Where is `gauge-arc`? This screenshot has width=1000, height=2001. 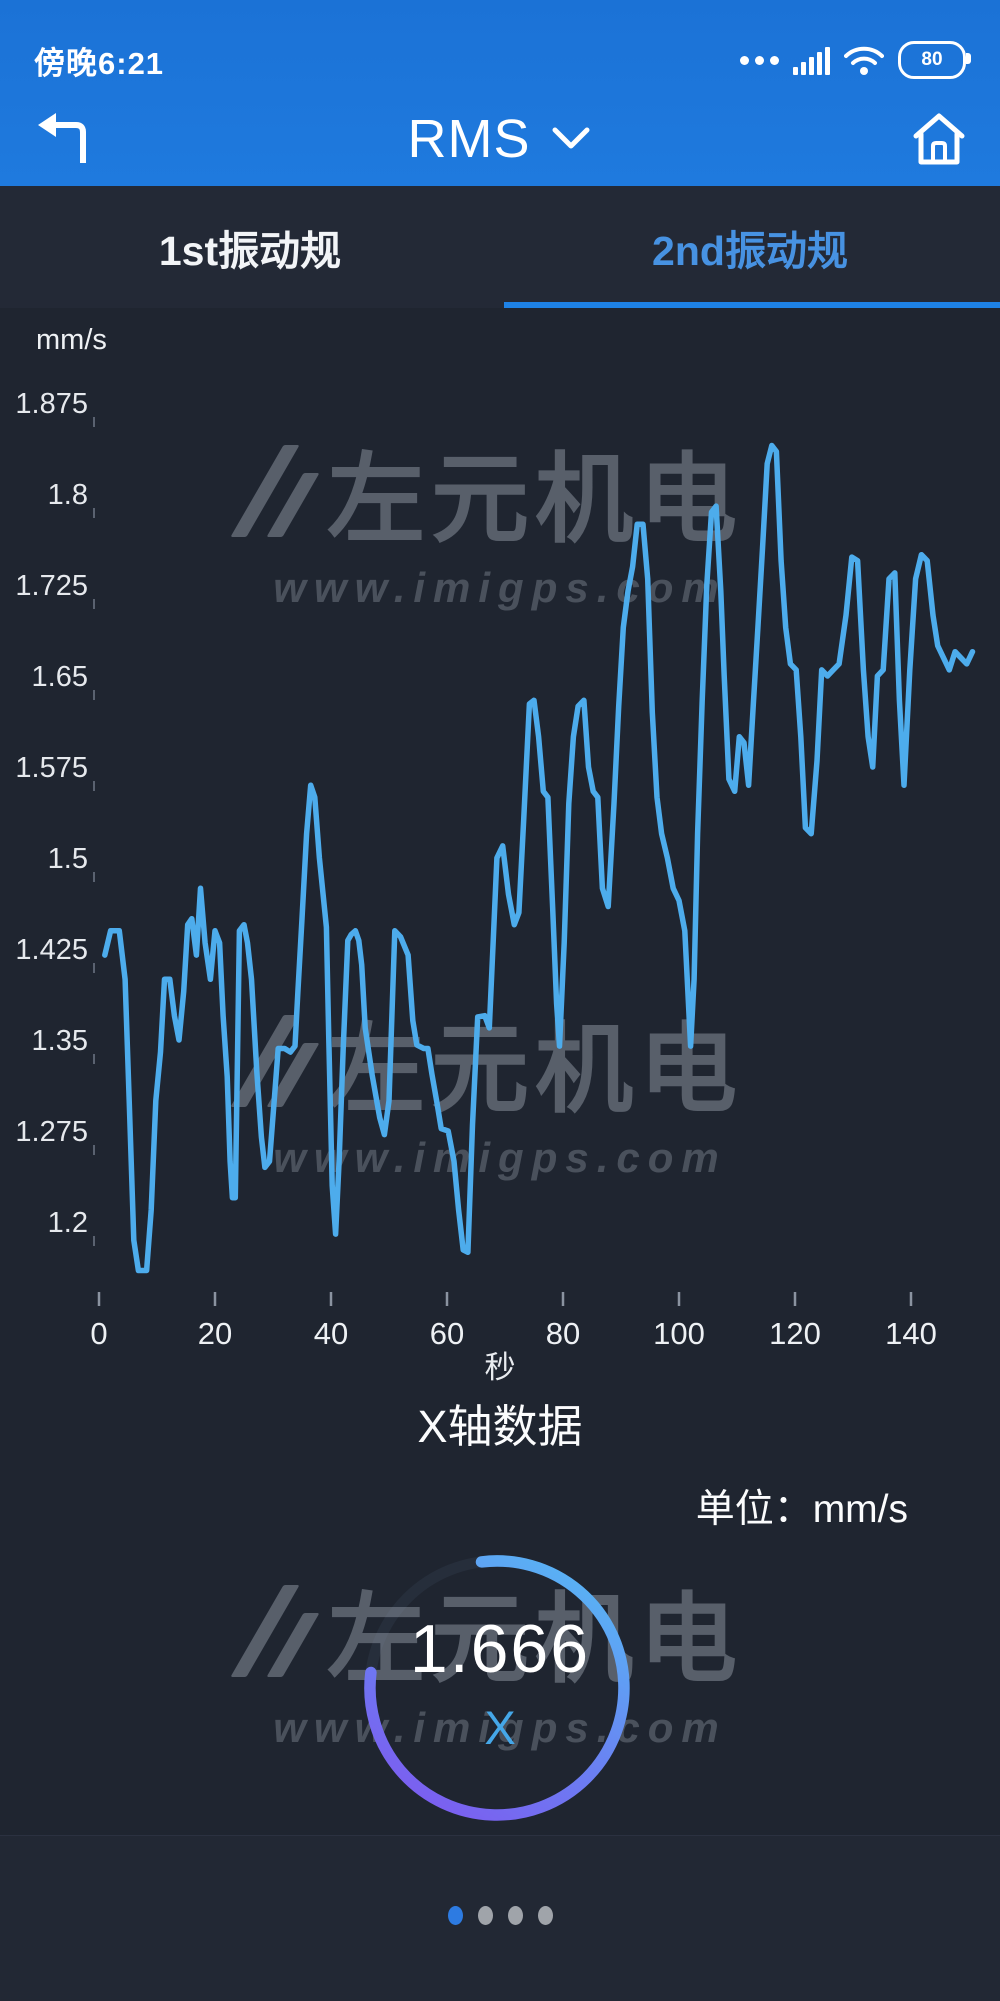
gauge-arc is located at coordinates (497, 1688).